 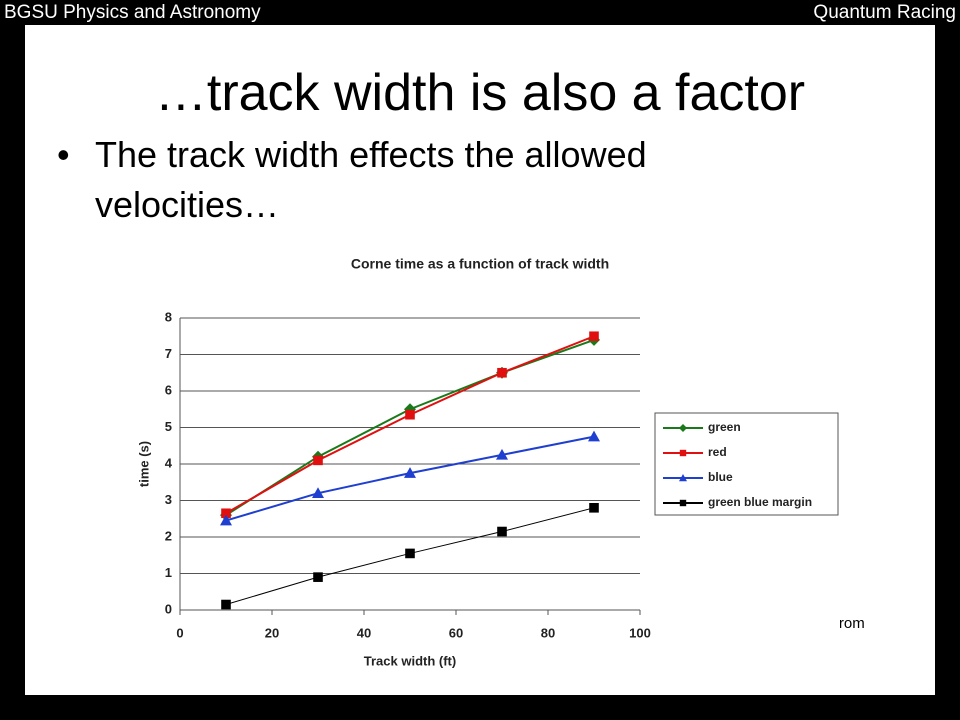 What do you see at coordinates (720, 477) in the screenshot?
I see `legend-label: blue` at bounding box center [720, 477].